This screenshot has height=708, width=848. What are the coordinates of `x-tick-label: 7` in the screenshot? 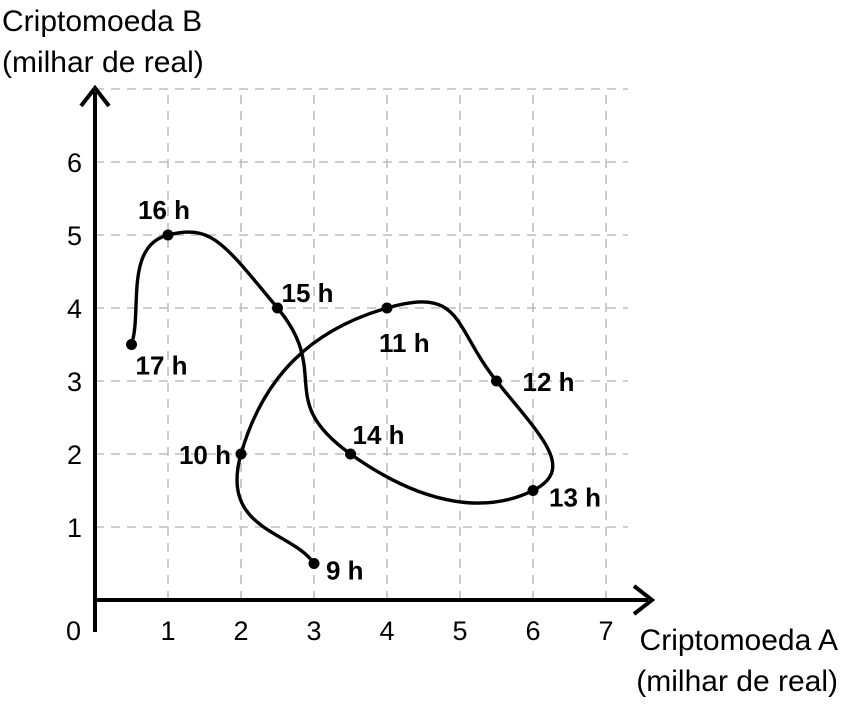 It's located at (605, 631).